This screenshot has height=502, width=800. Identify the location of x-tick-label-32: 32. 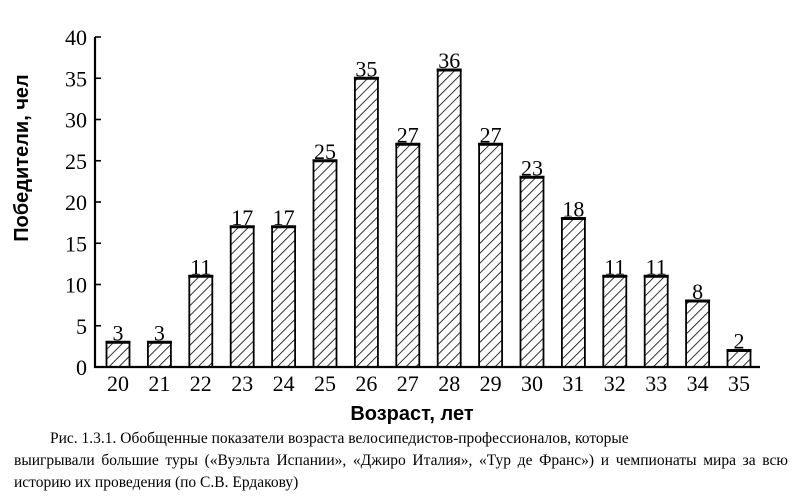
(615, 383).